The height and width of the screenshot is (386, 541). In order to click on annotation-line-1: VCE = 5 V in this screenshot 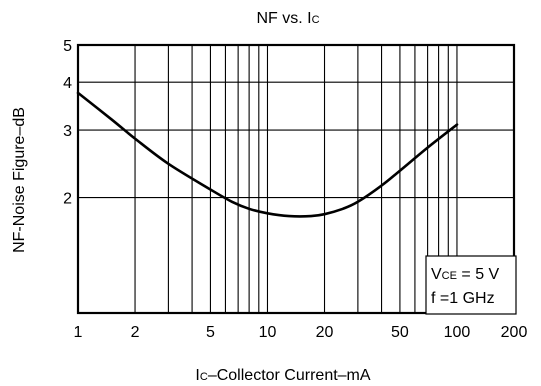, I will do `click(465, 274)`.